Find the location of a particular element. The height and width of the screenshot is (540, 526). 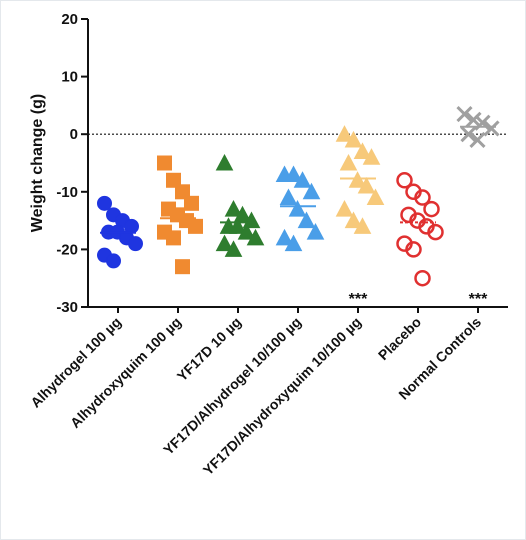

y-tick-label: -20 is located at coordinates (67, 249).